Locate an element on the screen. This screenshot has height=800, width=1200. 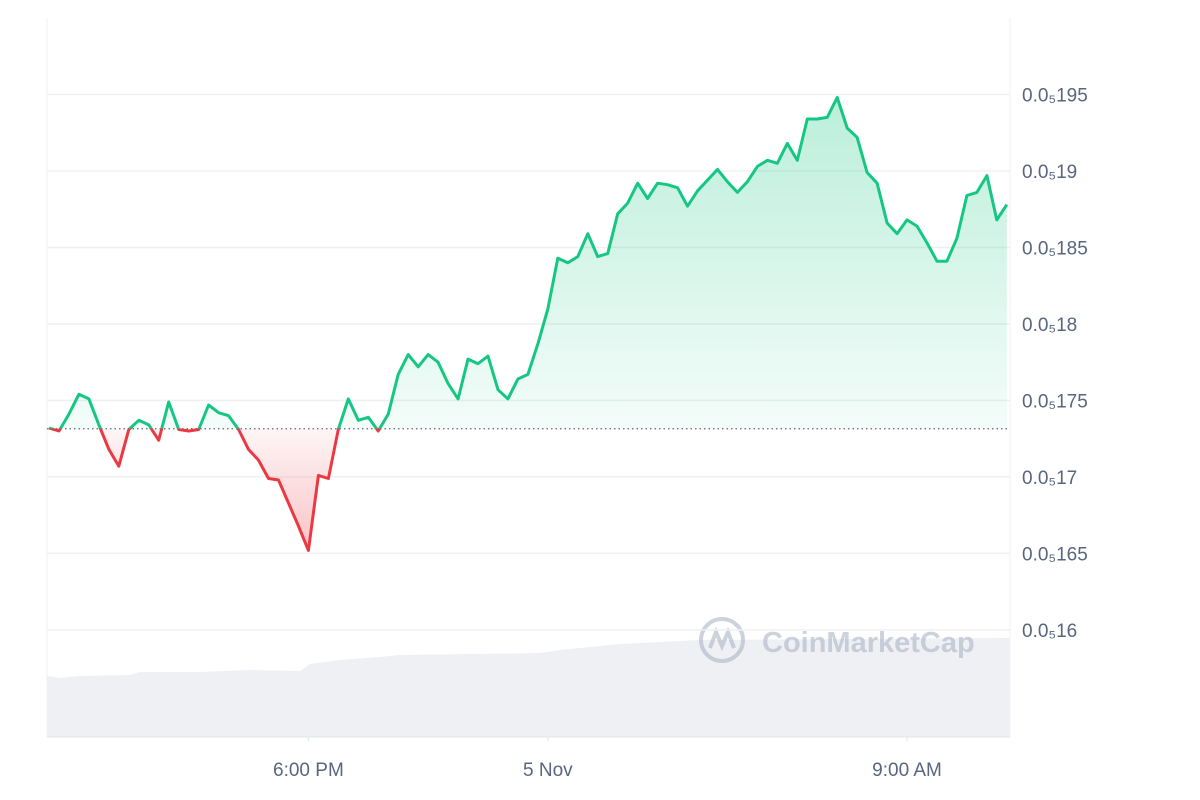
area-down is located at coordinates (528, 489).